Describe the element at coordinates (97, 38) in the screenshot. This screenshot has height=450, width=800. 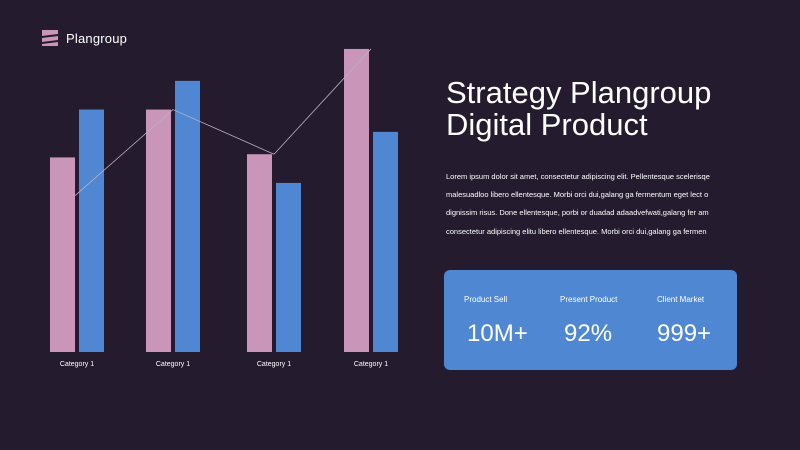
I see `brand-name: Plangroup` at that location.